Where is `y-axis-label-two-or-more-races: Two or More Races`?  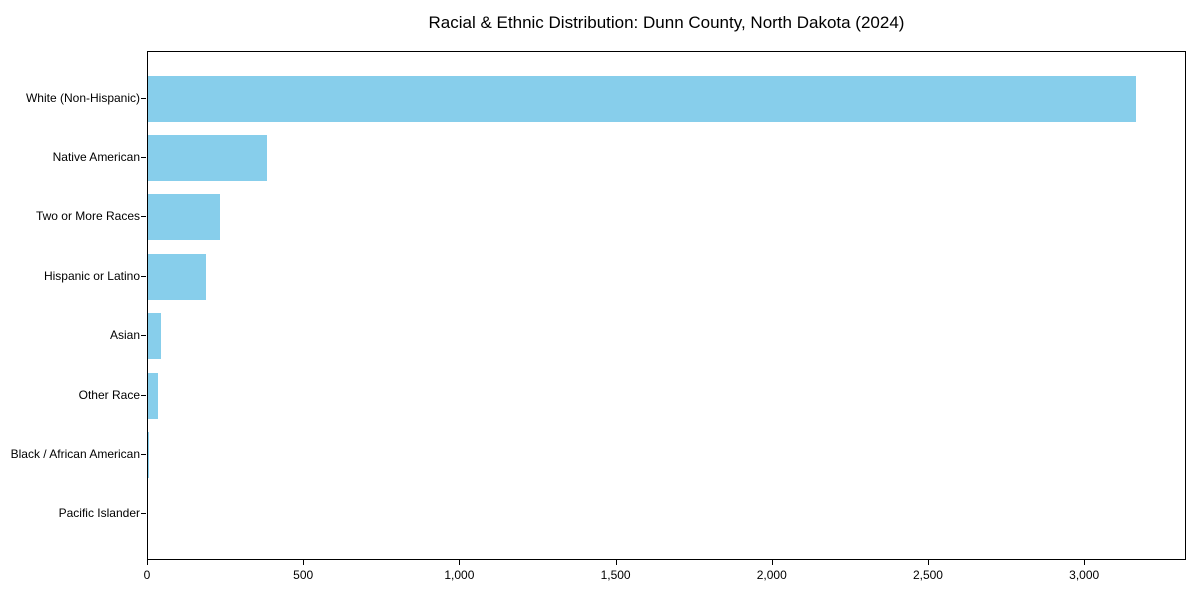
y-axis-label-two-or-more-races: Two or More Races is located at coordinates (87, 216).